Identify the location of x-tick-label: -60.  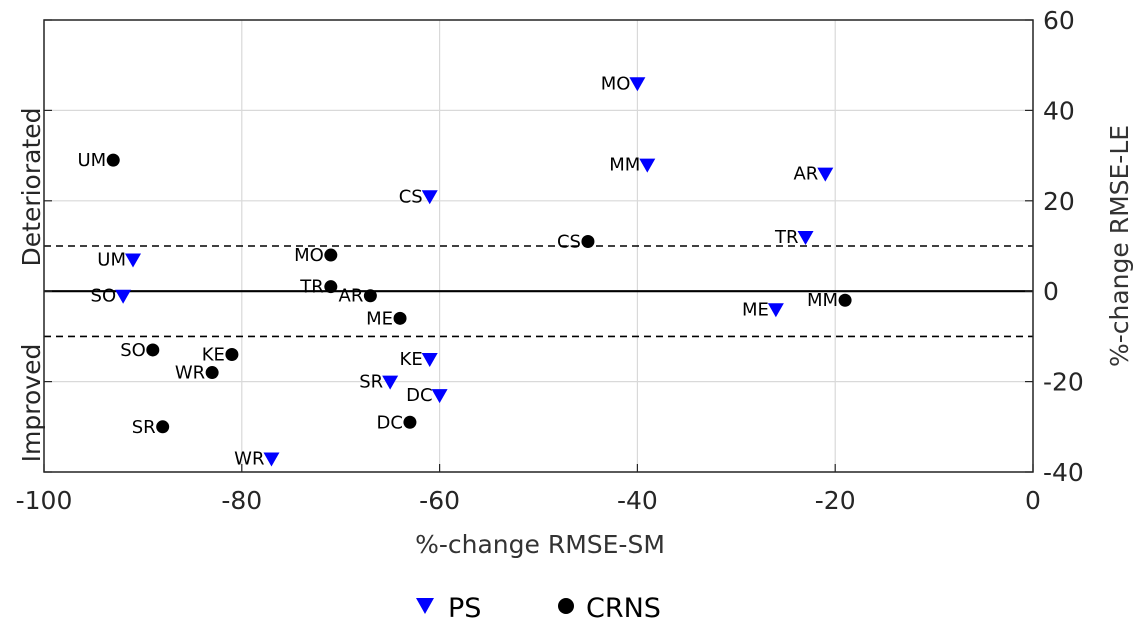
(439, 500).